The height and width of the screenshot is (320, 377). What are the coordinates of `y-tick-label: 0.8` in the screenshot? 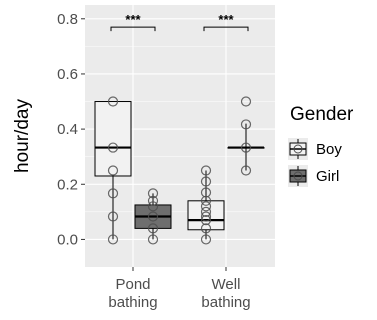 It's located at (67, 19).